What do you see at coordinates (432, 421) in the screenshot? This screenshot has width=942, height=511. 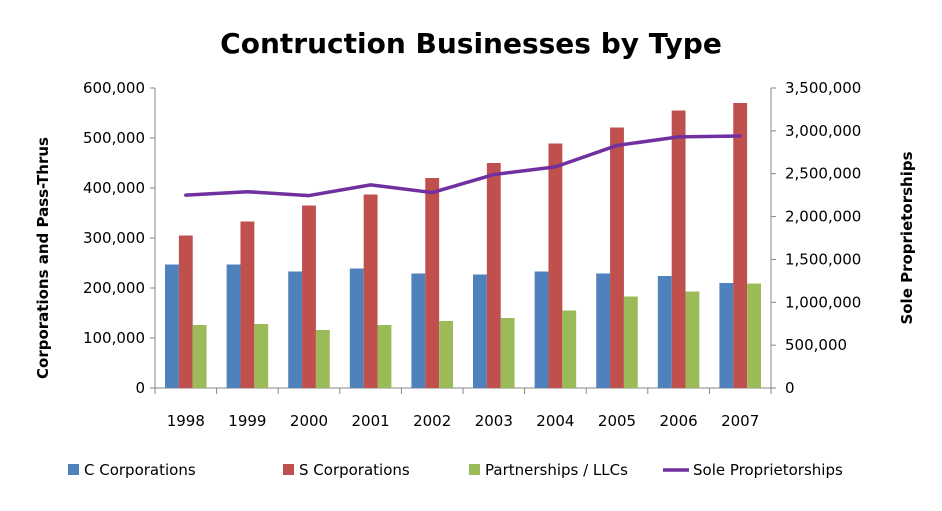 I see `x-tick-label: 2002` at bounding box center [432, 421].